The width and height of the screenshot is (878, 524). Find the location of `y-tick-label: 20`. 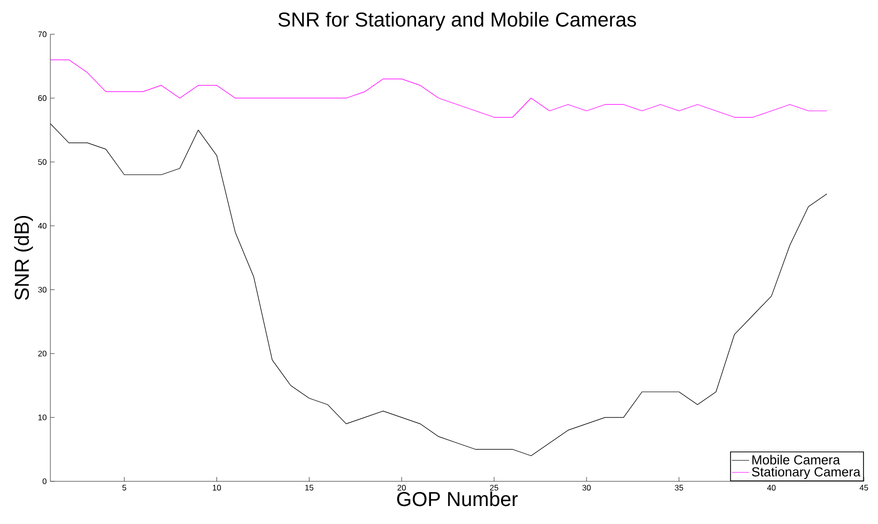

y-tick-label: 20 is located at coordinates (42, 353).